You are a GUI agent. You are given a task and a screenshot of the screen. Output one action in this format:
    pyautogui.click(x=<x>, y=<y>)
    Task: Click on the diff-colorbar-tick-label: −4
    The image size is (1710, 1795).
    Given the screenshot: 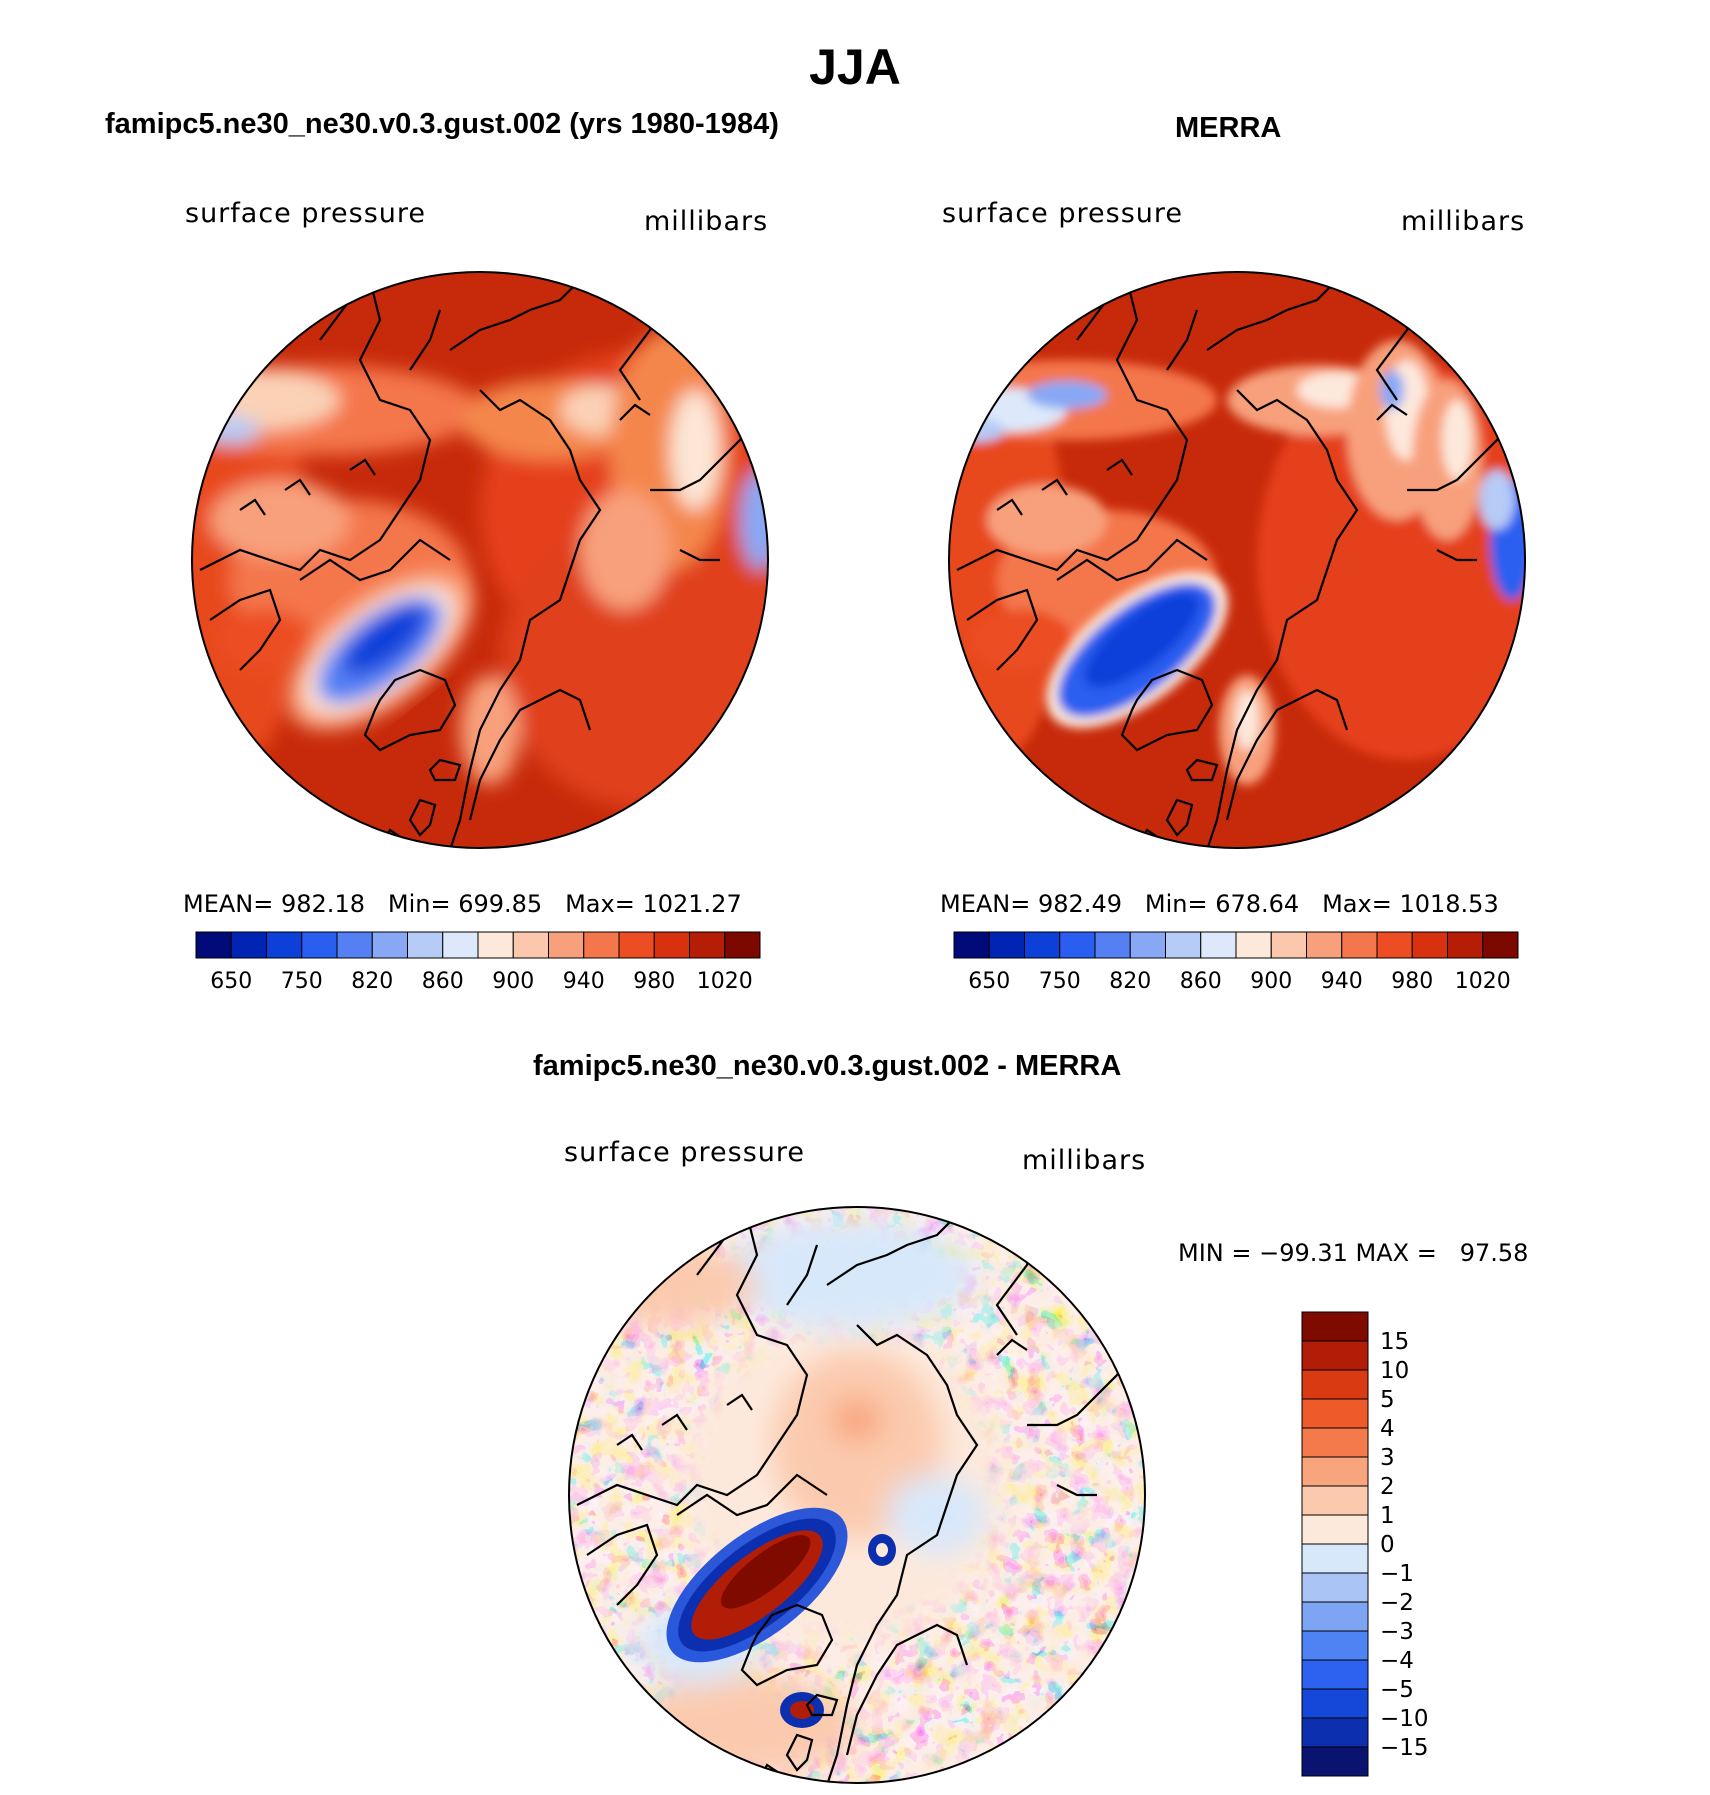 What is the action you would take?
    pyautogui.click(x=1397, y=1661)
    